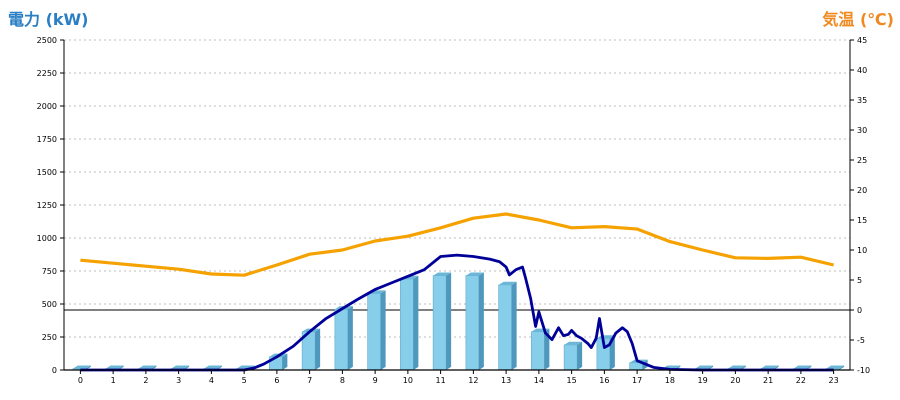 The width and height of the screenshot is (900, 400). Describe the element at coordinates (47, 40) in the screenshot. I see `left-tick-label: 2500` at that location.